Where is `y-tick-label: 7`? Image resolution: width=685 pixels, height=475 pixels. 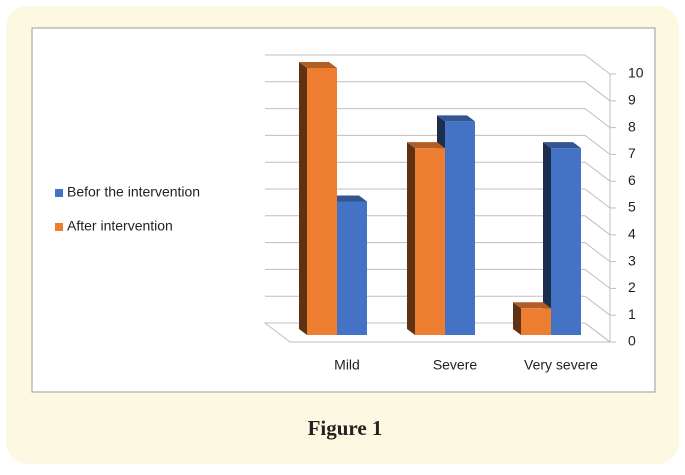 y-tick-label: 7 is located at coordinates (632, 153).